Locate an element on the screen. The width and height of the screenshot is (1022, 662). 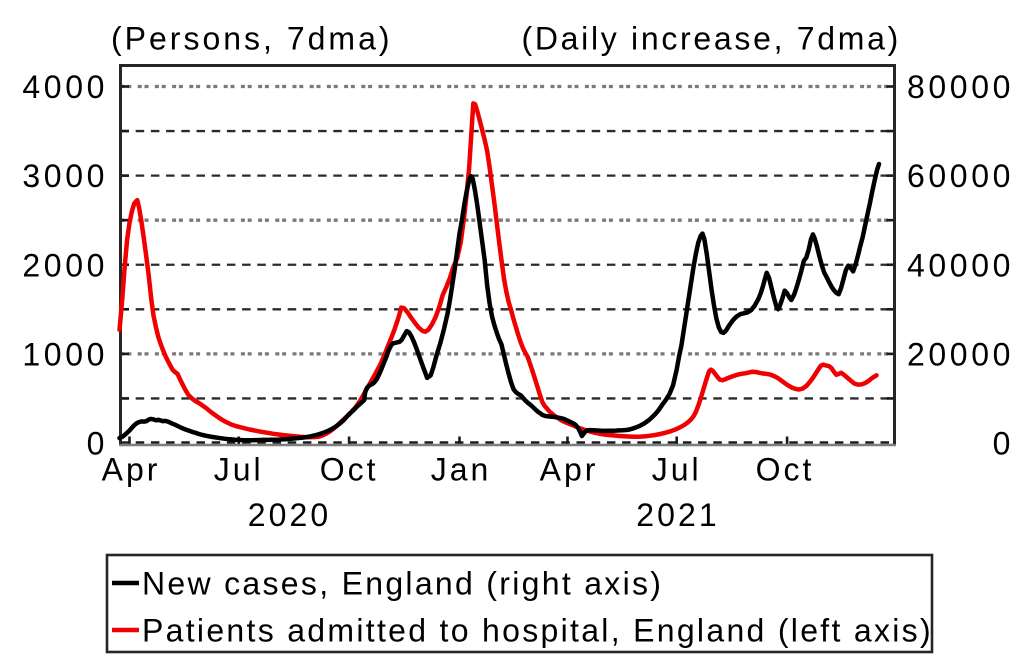
svg-text: 2021 is located at coordinates (678, 515).